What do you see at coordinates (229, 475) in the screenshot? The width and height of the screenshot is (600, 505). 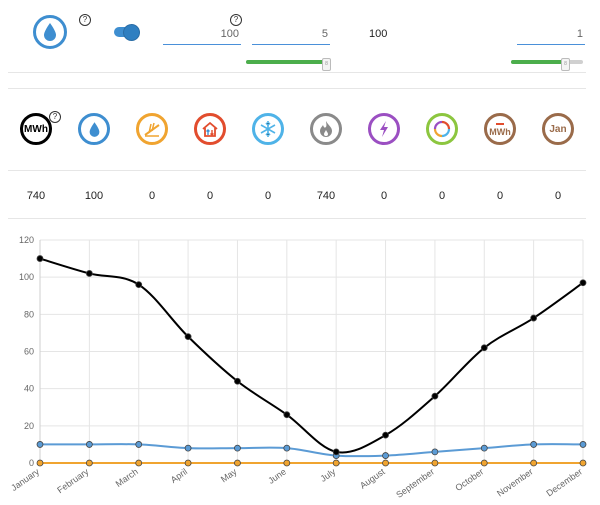 I see `x-tick-label: May` at bounding box center [229, 475].